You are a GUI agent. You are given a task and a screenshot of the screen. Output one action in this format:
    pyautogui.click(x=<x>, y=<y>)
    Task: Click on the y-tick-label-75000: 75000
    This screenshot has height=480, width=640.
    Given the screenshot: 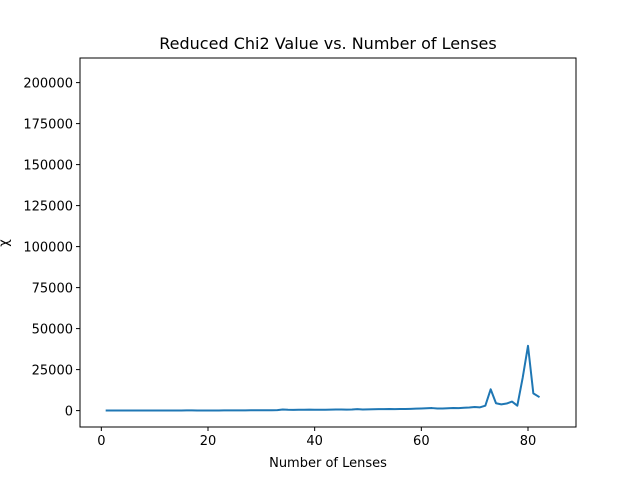 What is the action you would take?
    pyautogui.click(x=52, y=289)
    